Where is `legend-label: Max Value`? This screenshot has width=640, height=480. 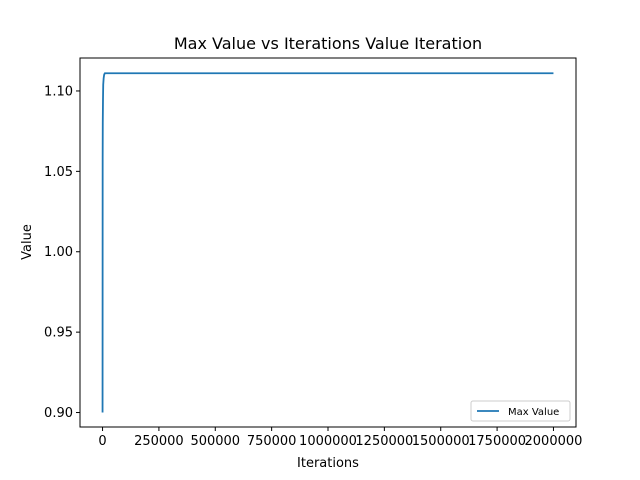 legend-label: Max Value is located at coordinates (533, 412).